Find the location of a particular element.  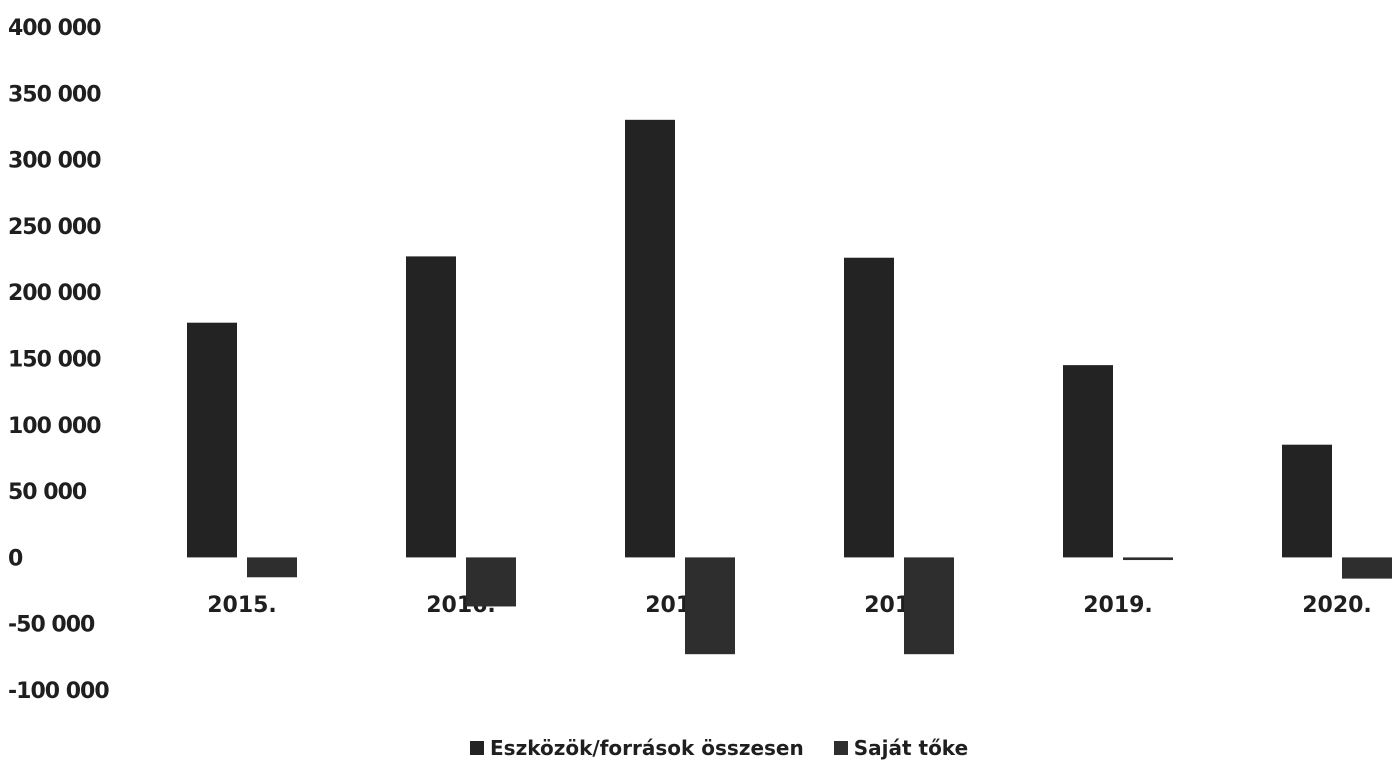

bar-equity-2020 is located at coordinates (1367, 568).